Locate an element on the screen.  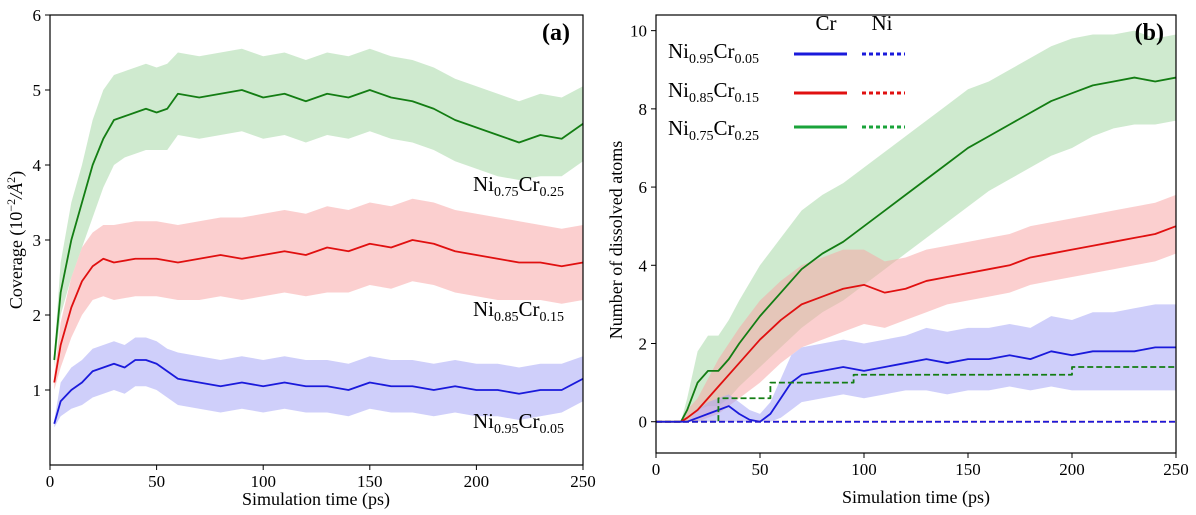
y-tick-label: 8 is located at coordinates (643, 109).